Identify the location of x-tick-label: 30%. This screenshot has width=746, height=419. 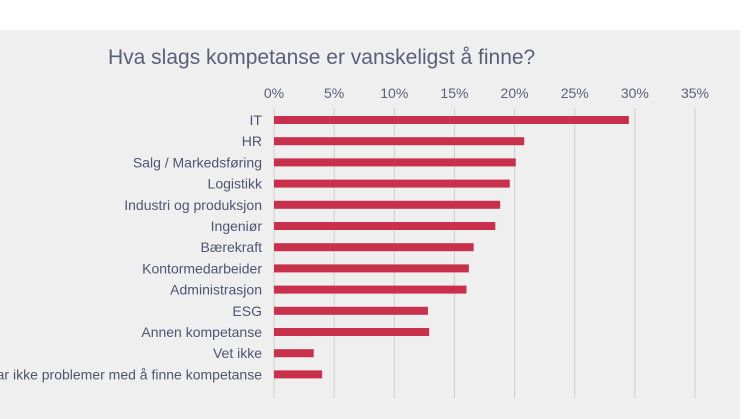
(635, 93).